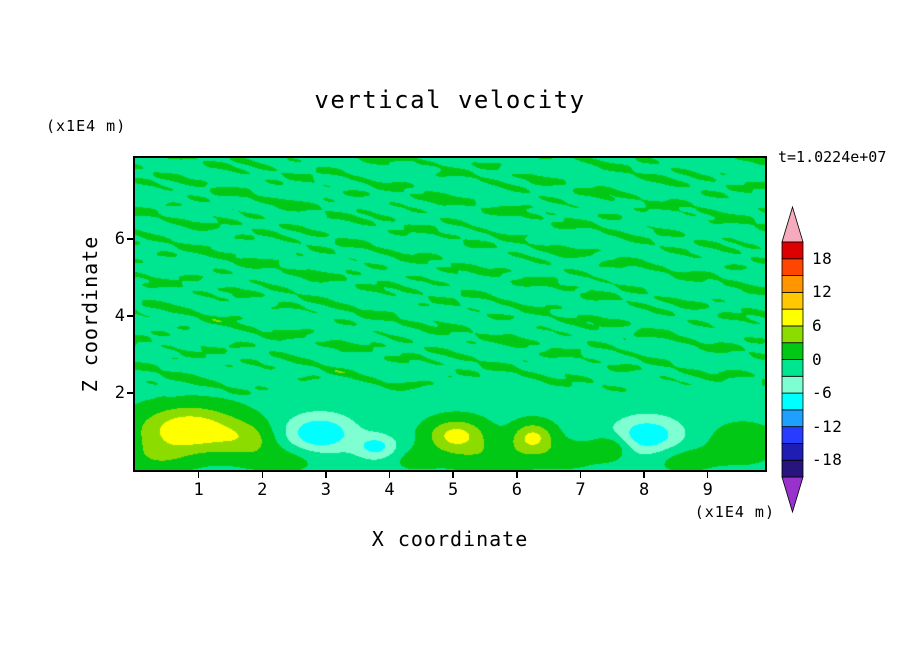  Describe the element at coordinates (198, 490) in the screenshot. I see `x-tick-label: 1` at that location.